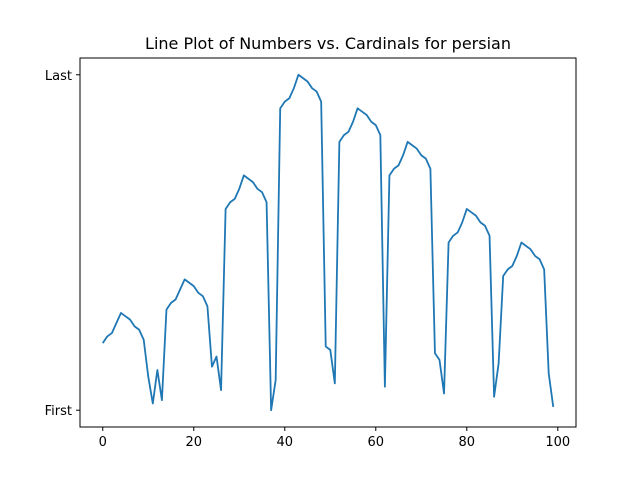  What do you see at coordinates (557, 442) in the screenshot?
I see `x-tick-label: 100` at bounding box center [557, 442].